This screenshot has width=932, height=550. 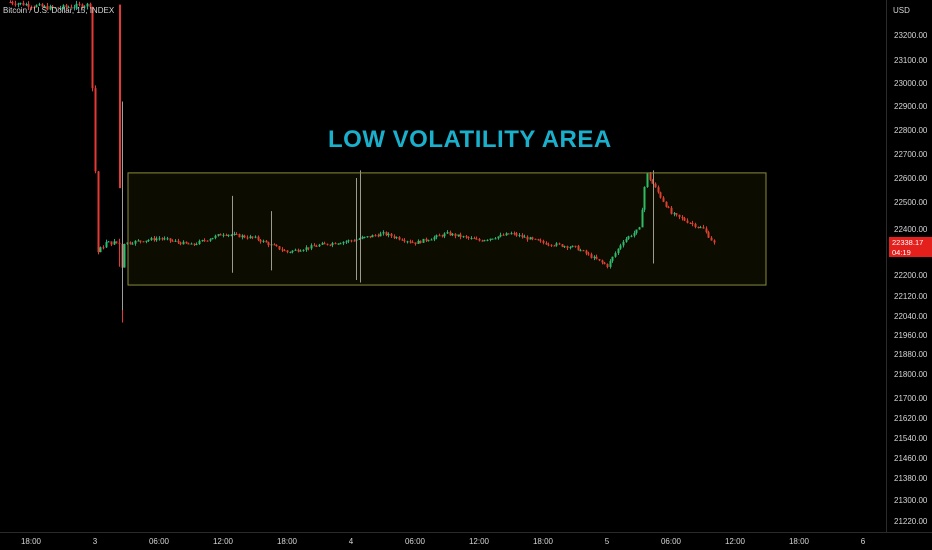 What do you see at coordinates (911, 418) in the screenshot?
I see `price-tick-label: 21620.00` at bounding box center [911, 418].